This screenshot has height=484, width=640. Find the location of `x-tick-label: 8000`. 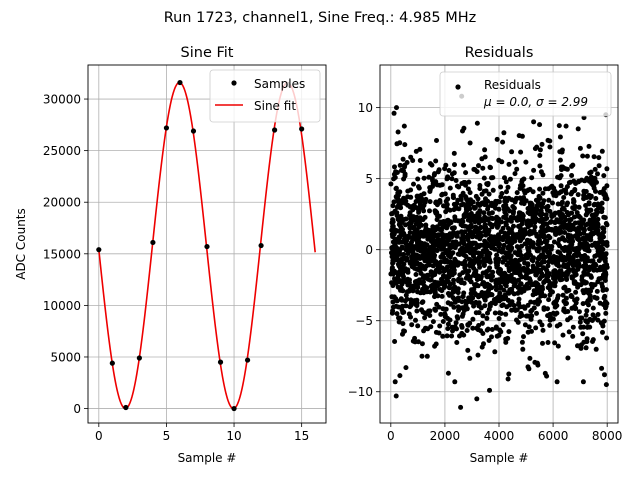

x-tick-label: 8000 is located at coordinates (607, 436).